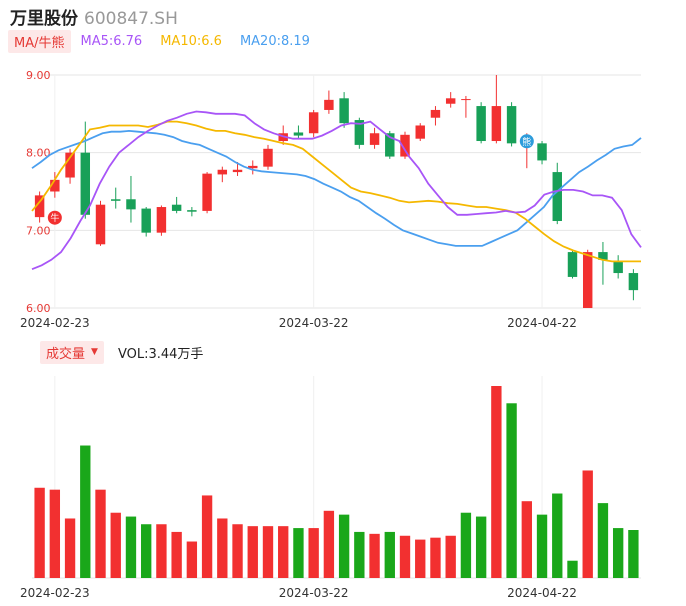  What do you see at coordinates (38, 153) in the screenshot?
I see `price-axis-tick-label: 8.00` at bounding box center [38, 153].